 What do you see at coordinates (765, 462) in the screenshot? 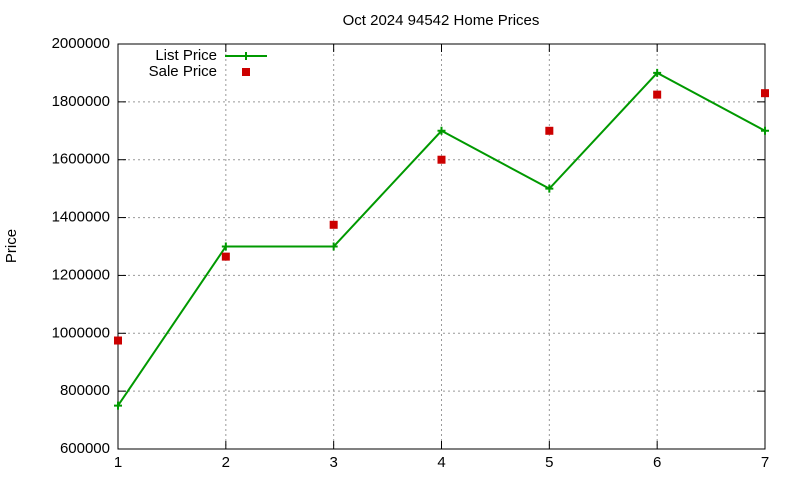
I see `x-tick-label: 7` at bounding box center [765, 462].